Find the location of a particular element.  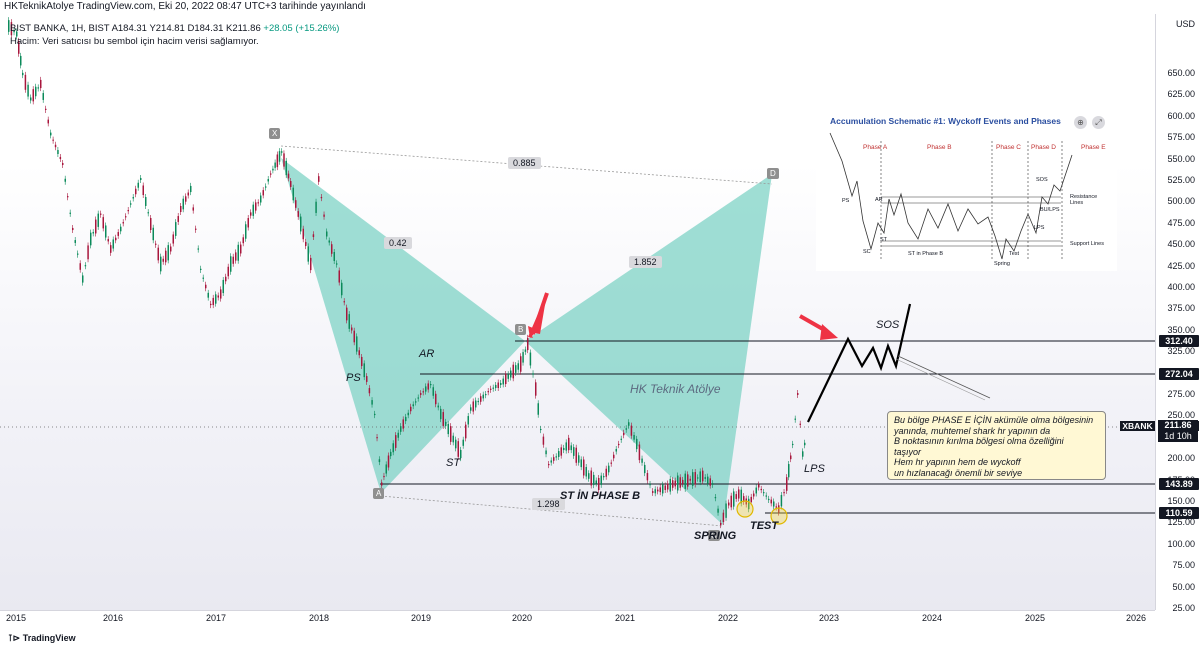

time-tick: 2017 is located at coordinates (216, 618).